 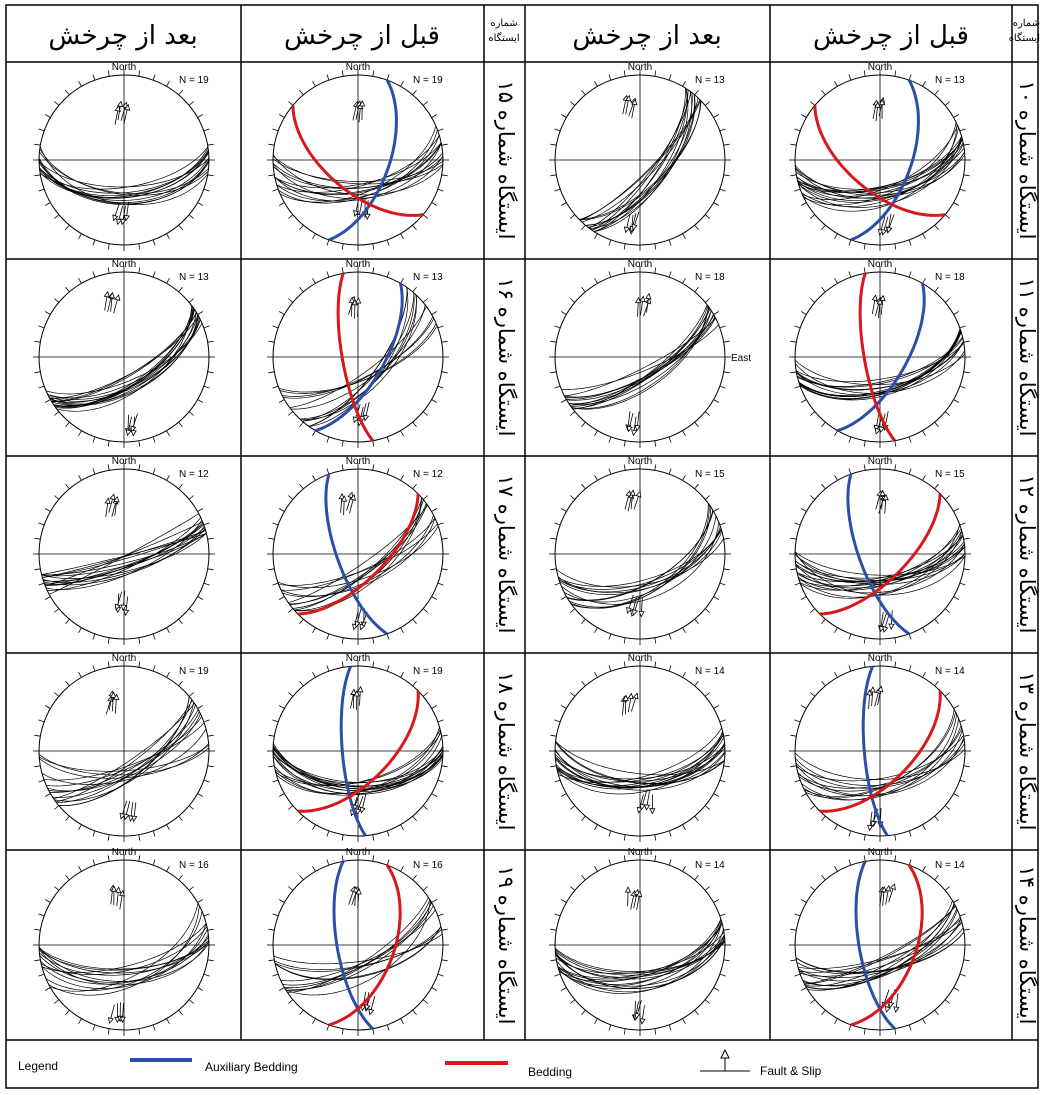 I want to click on legend-bedding-label: Bedding, so click(x=550, y=1072).